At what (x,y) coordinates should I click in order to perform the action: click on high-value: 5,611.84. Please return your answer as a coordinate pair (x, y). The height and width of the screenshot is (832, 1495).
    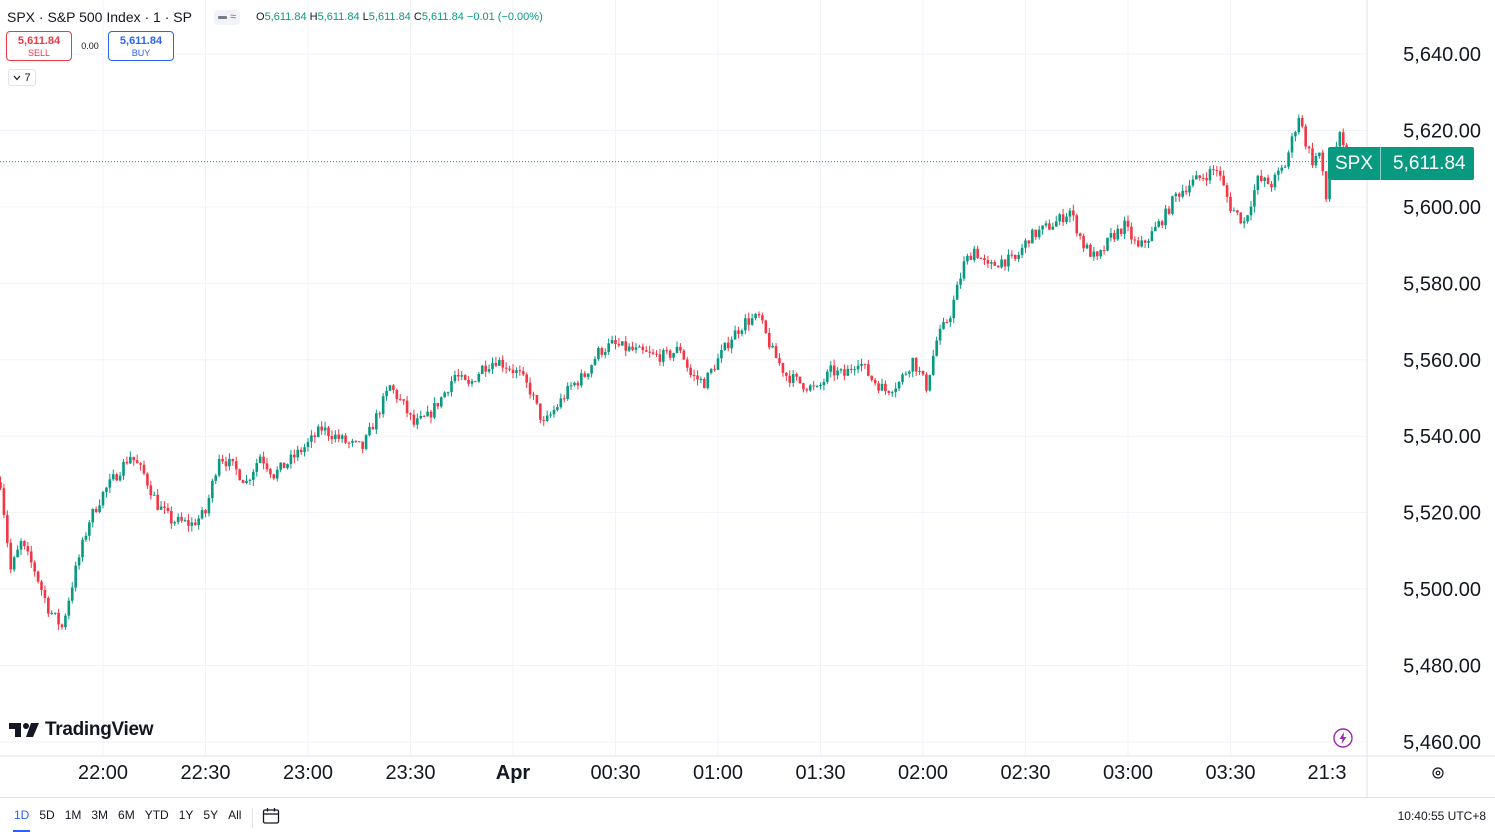
    Looking at the image, I should click on (338, 17).